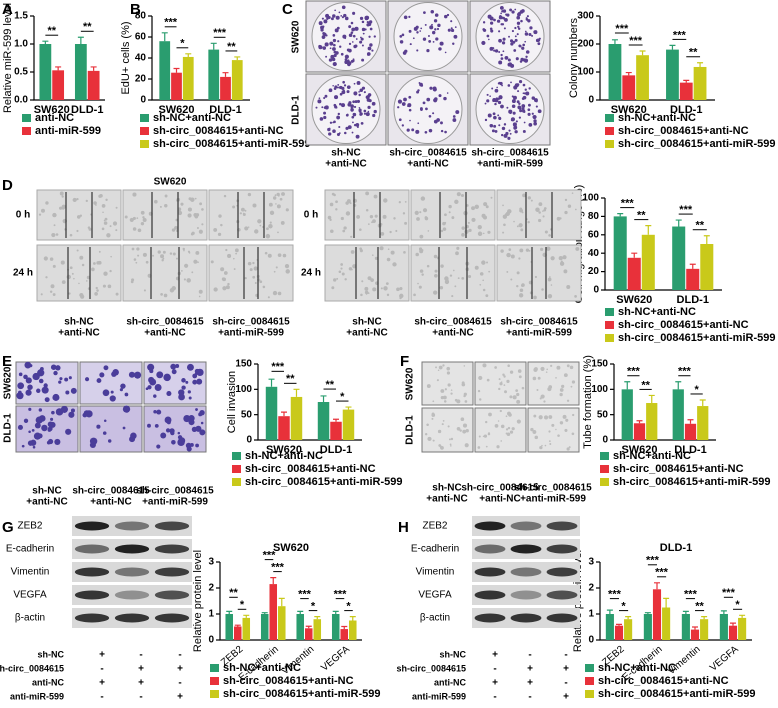 This screenshot has height=708, width=778. What do you see at coordinates (431, 668) in the screenshot?
I see `condition-label: sh-circ_0084615` at bounding box center [431, 668].